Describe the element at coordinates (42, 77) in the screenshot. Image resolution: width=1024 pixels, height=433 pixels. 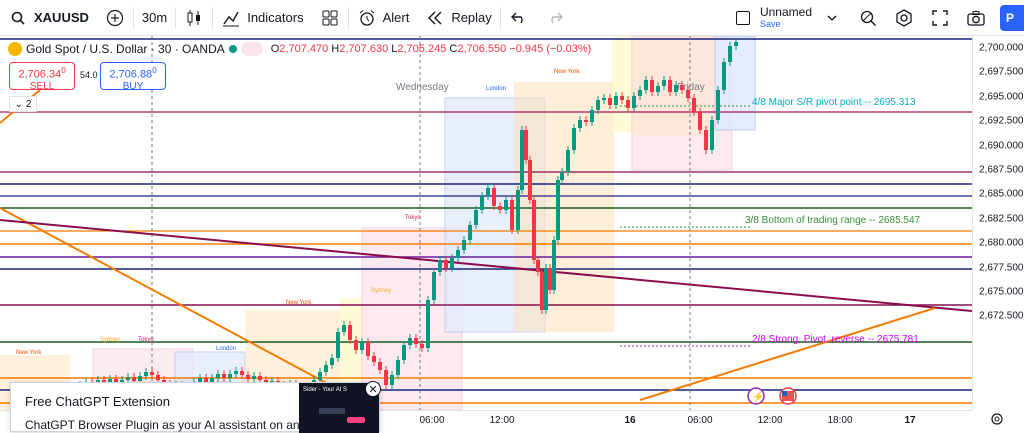
I see `sell-button: 2,706.340 SELL` at that location.